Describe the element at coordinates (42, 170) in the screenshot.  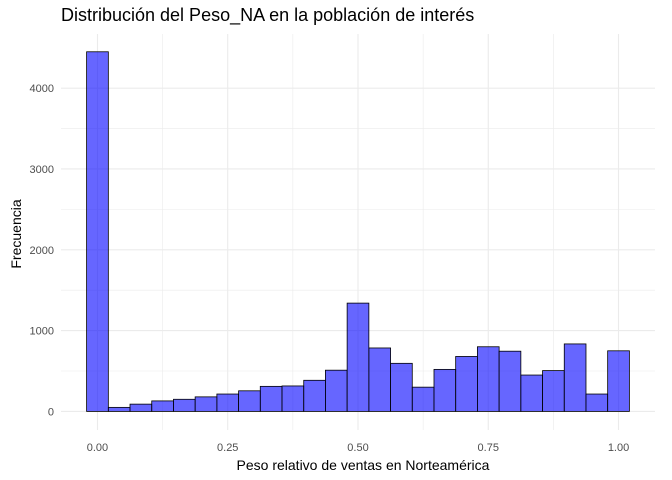
I see `y-tick-label: 3000` at that location.